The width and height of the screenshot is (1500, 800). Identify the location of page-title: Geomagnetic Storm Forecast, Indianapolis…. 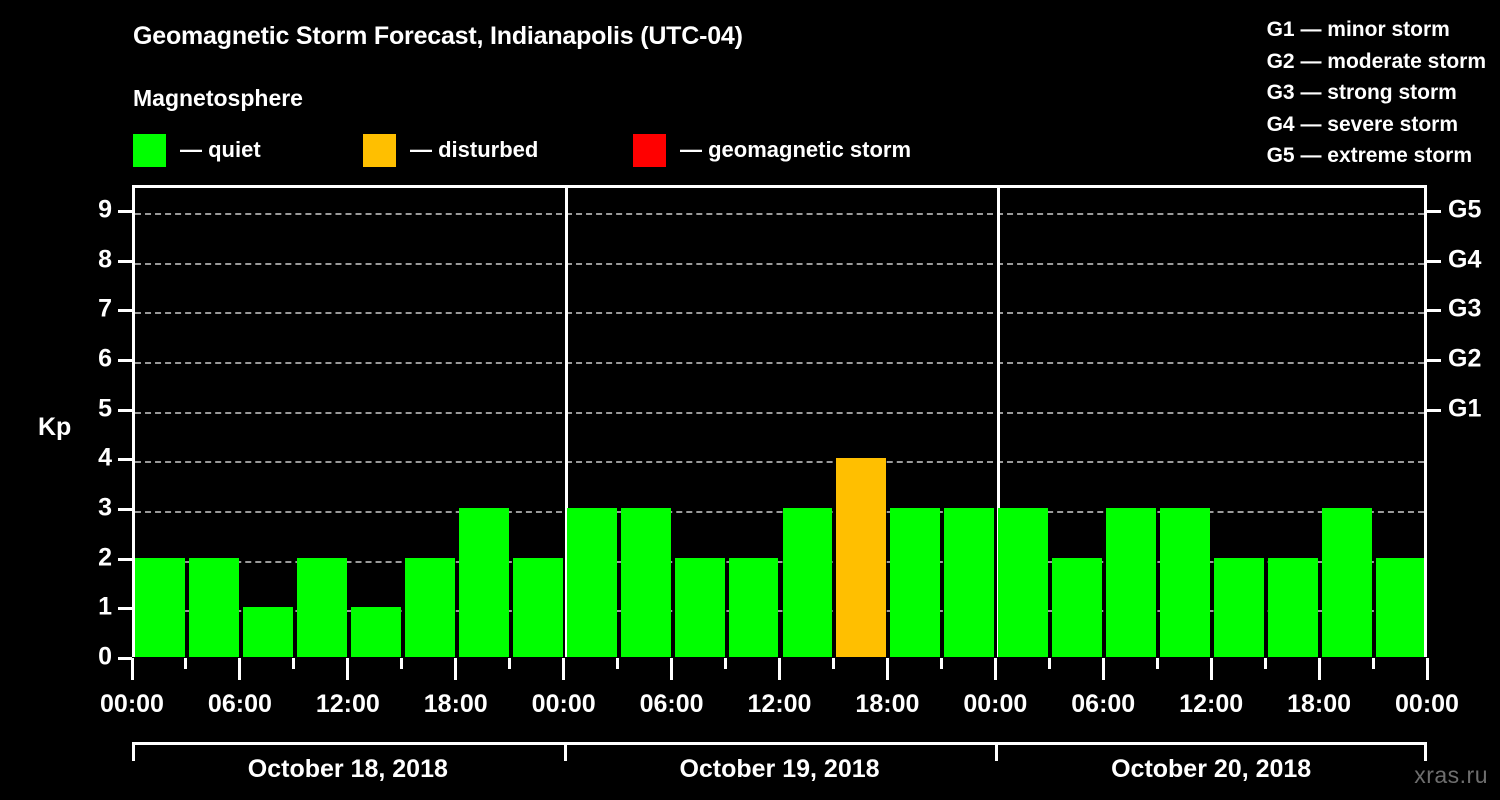
(438, 36).